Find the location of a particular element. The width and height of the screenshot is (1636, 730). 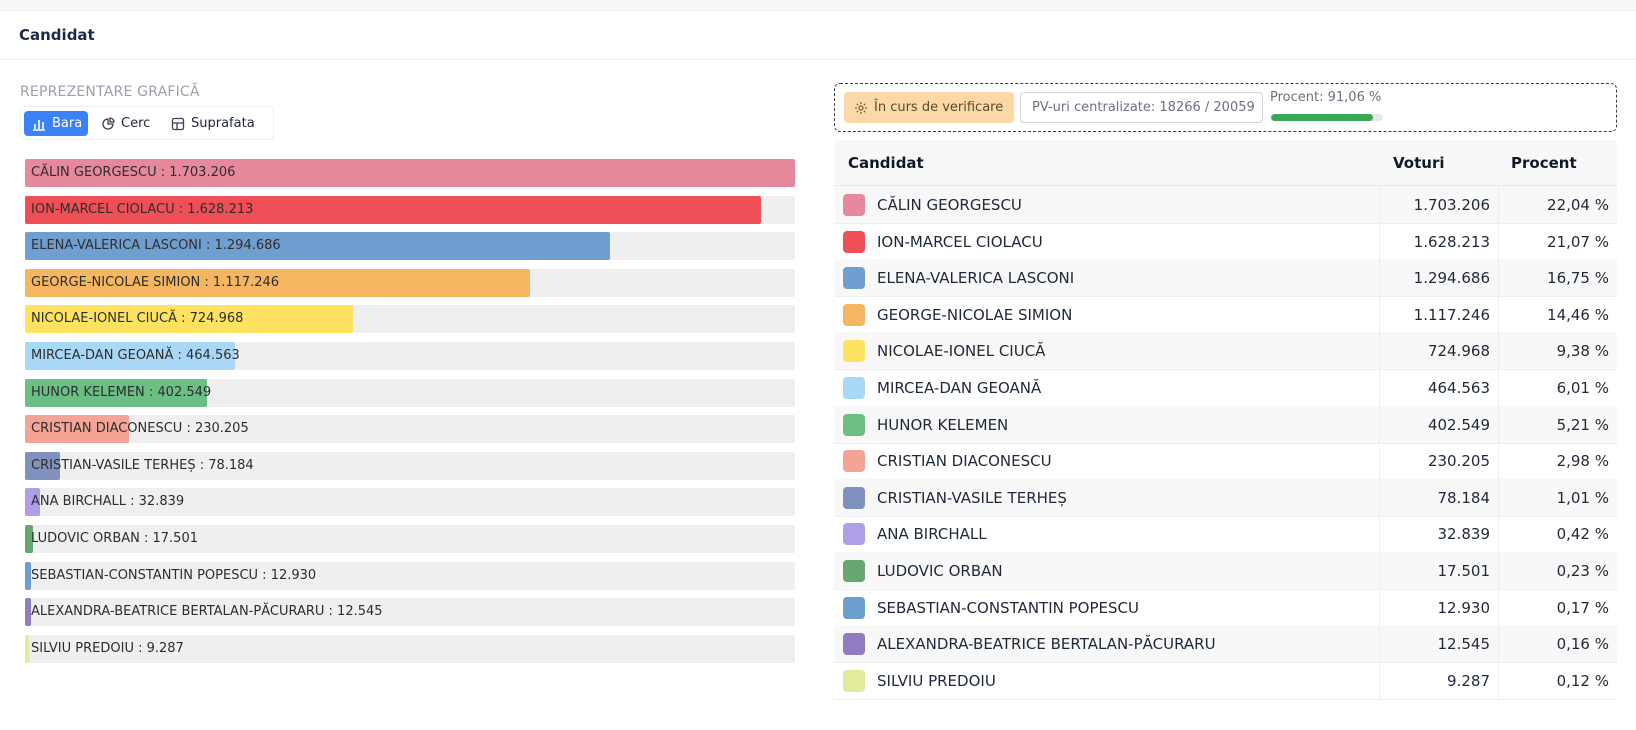

cell-percent: 2,98 % is located at coordinates (1582, 461).